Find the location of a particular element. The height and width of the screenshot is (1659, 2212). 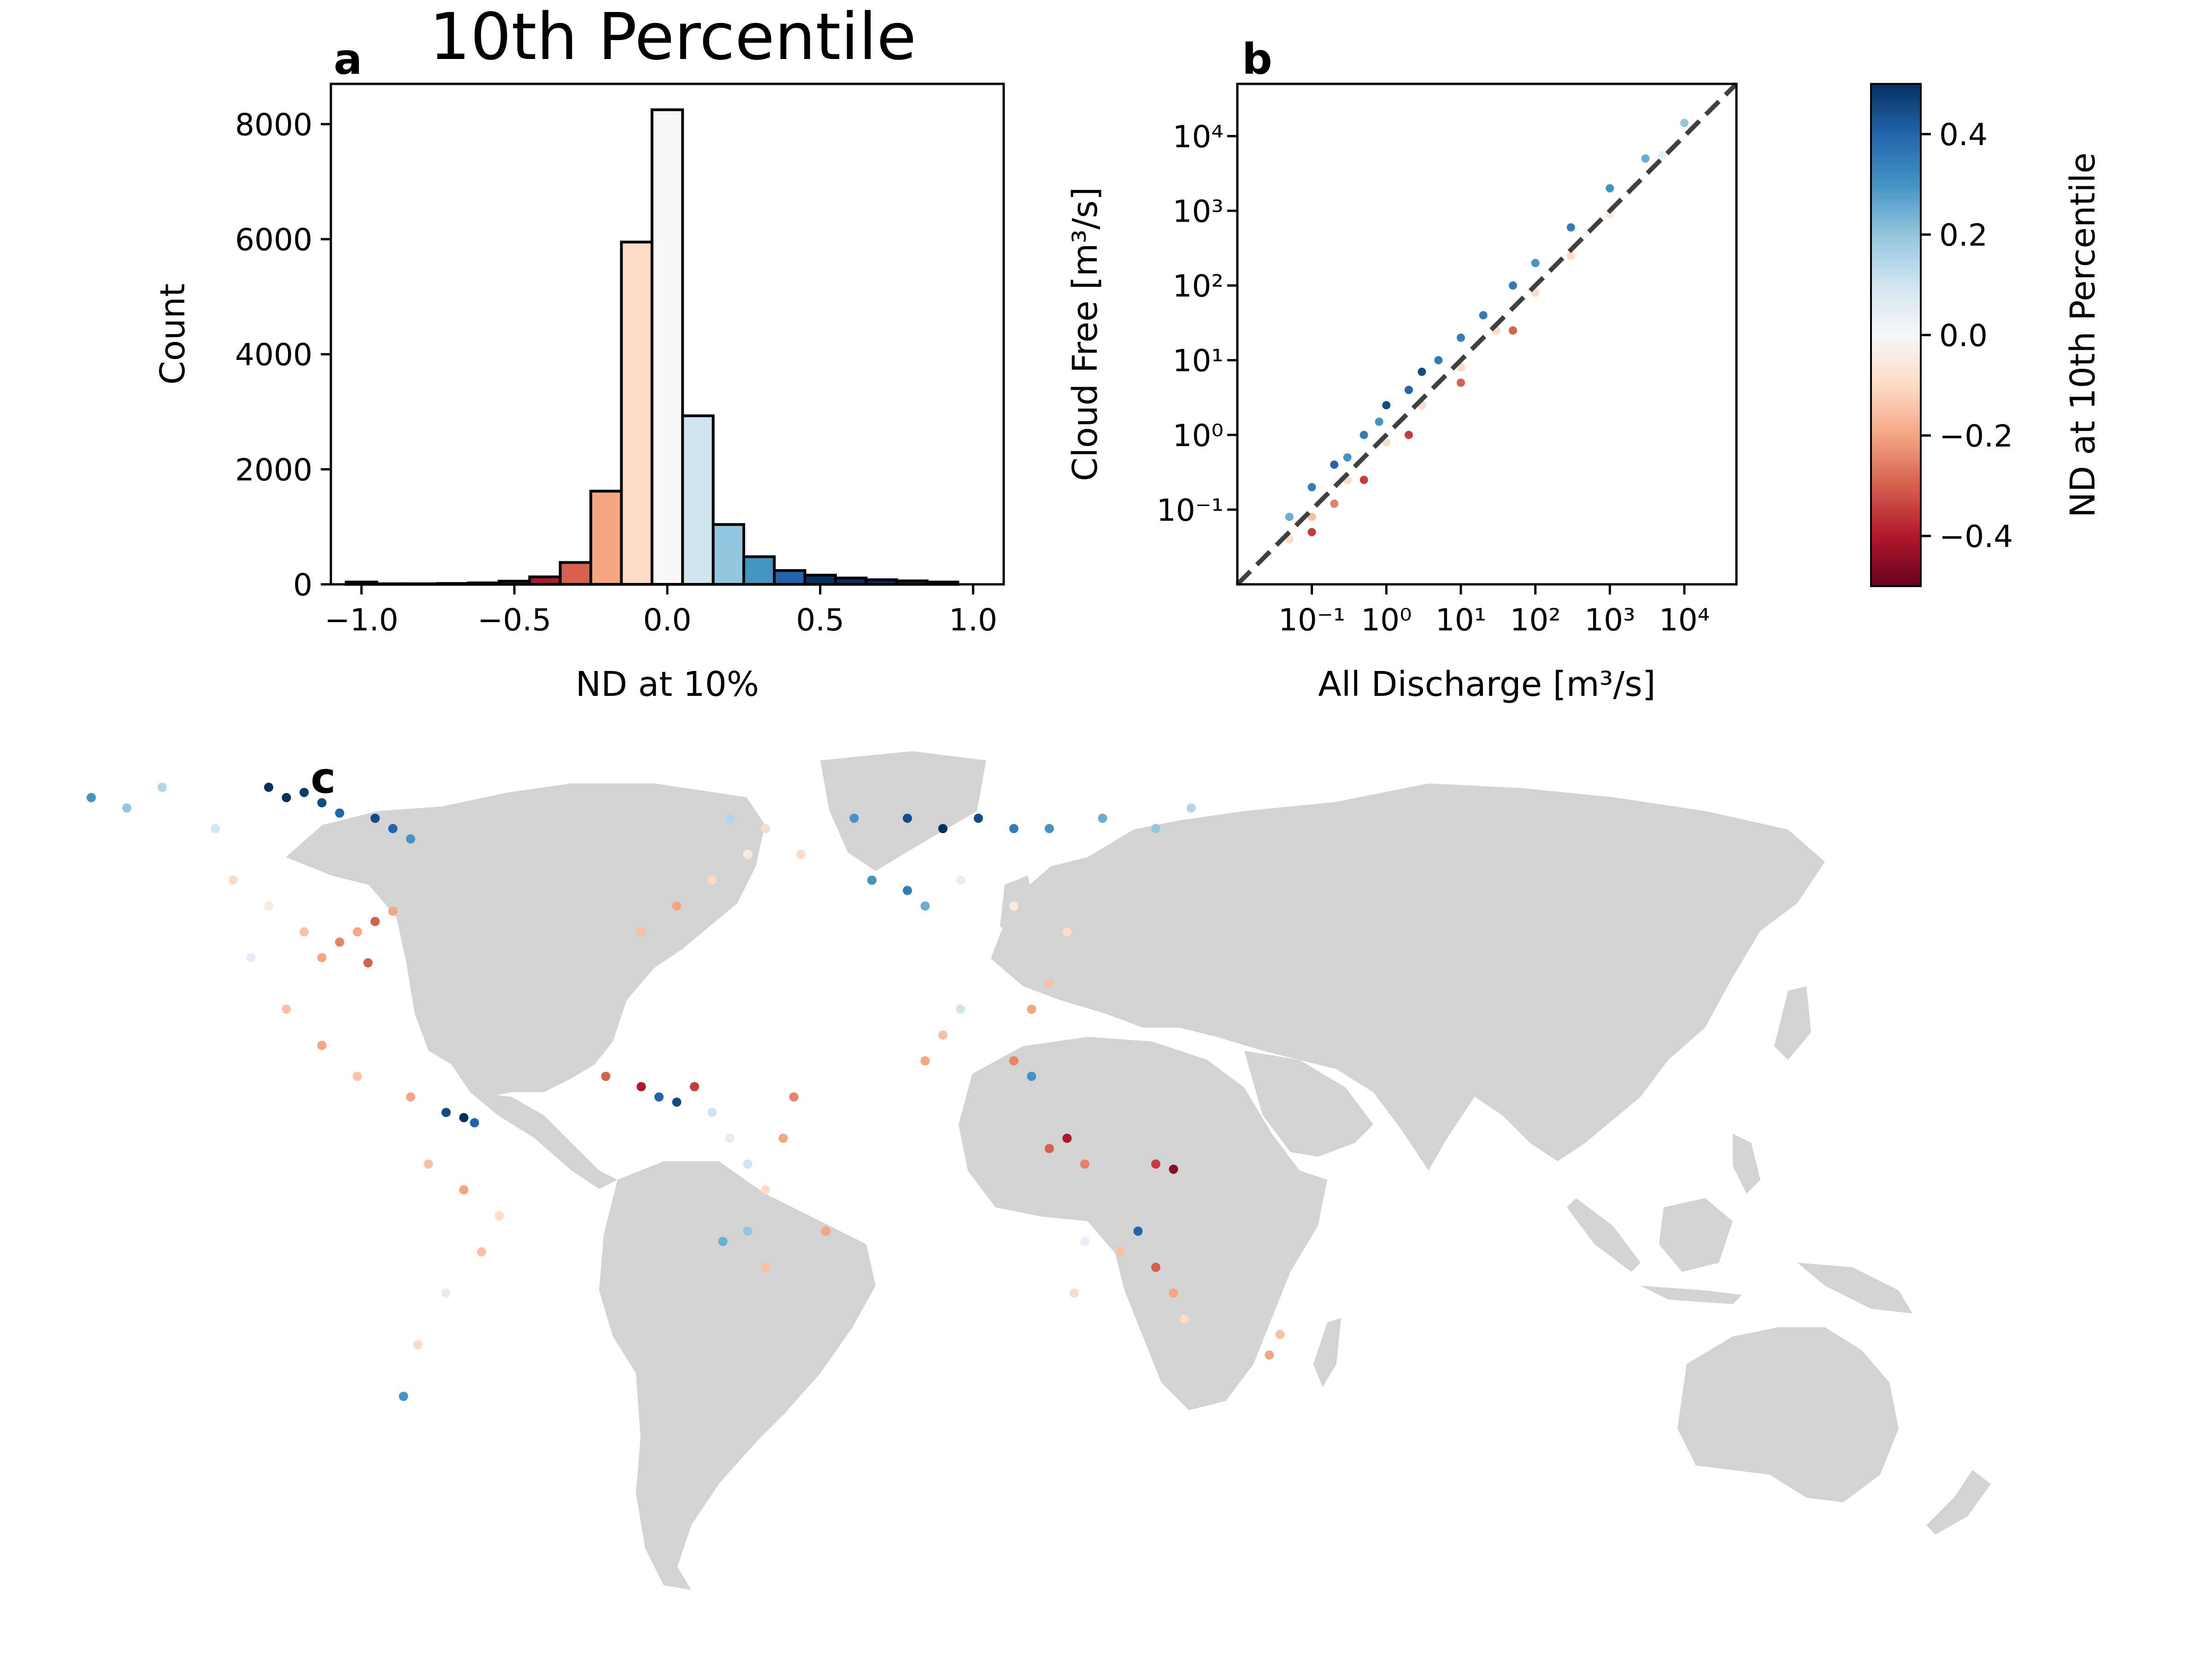

panel-label-c: c is located at coordinates (323, 778).